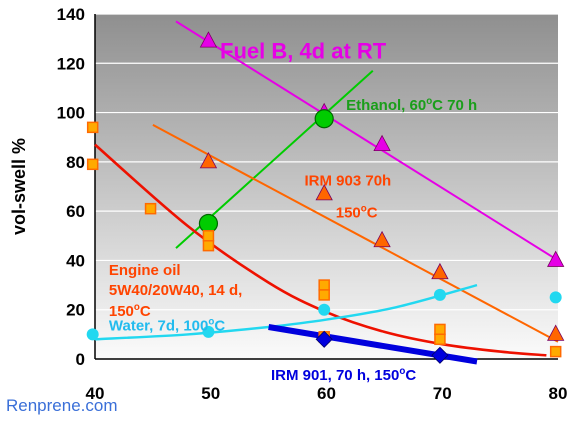 The width and height of the screenshot is (581, 421). What do you see at coordinates (343, 375) in the screenshot?
I see `annotation-label: IRM 901, 70 h, 150oC` at bounding box center [343, 375].